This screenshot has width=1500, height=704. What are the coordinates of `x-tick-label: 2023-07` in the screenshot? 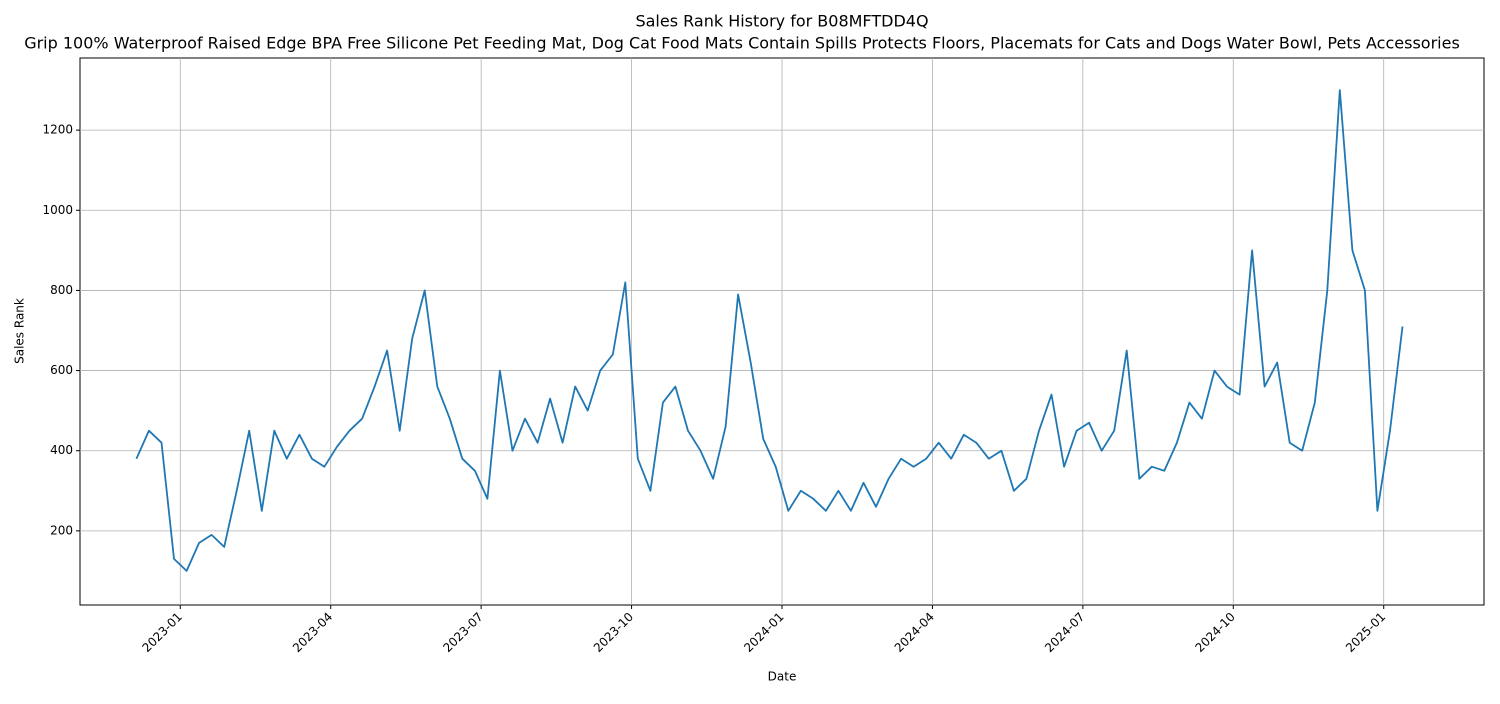 It's located at (462, 632).